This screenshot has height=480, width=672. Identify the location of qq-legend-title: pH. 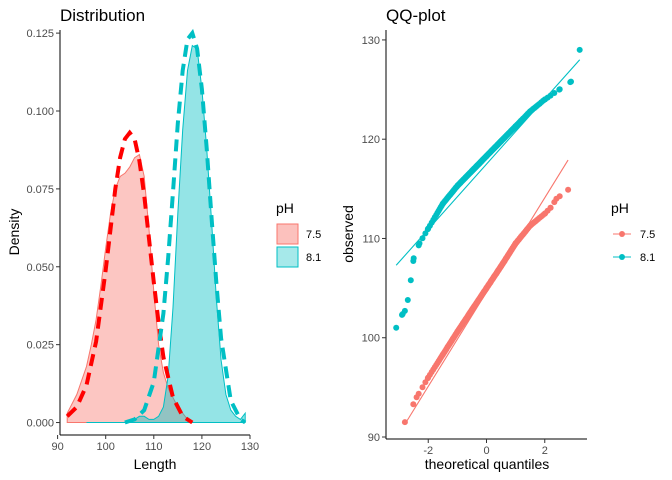
(620, 208).